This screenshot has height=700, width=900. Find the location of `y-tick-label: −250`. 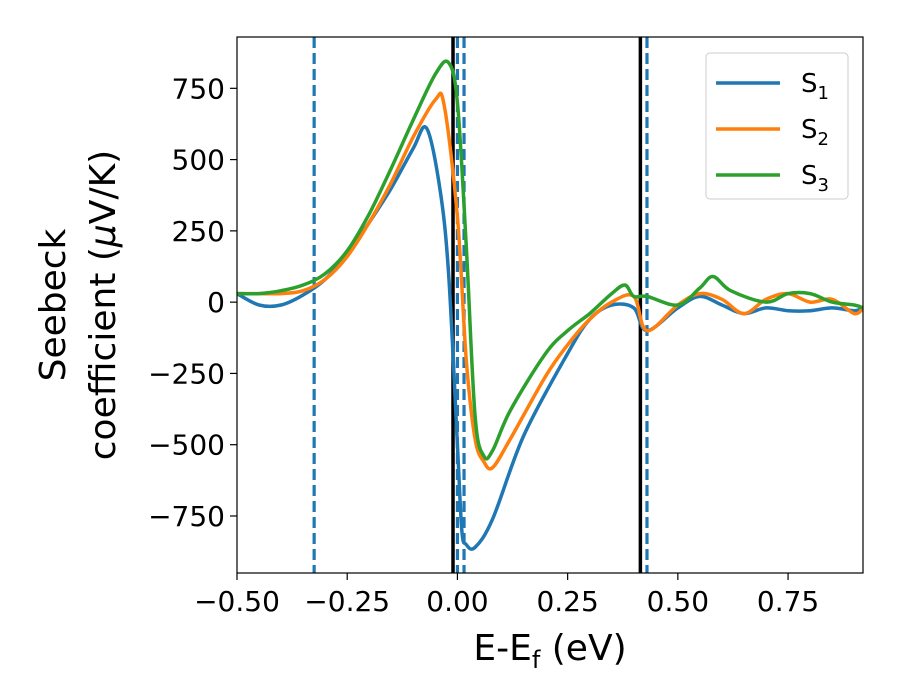

y-tick-label: −250 is located at coordinates (186, 373).